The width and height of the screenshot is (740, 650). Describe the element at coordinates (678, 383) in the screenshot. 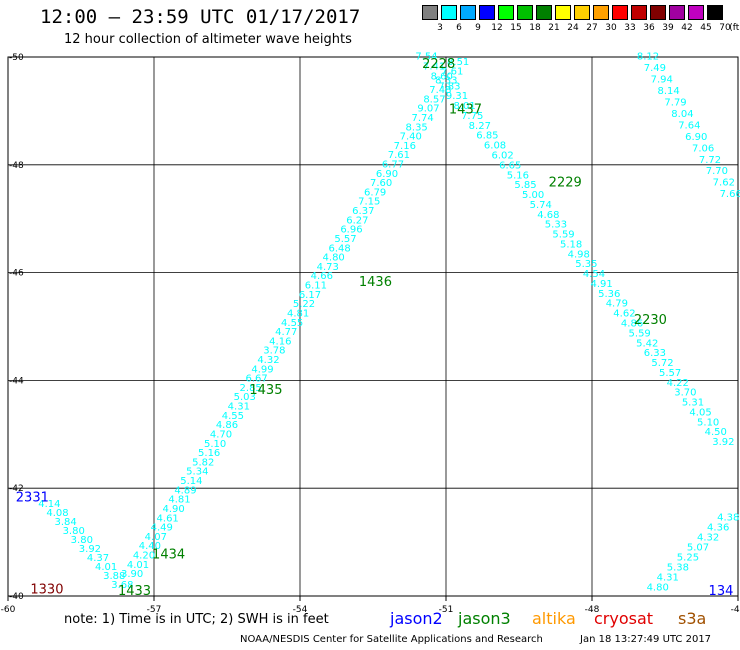

I see `wave-height-value: 4.22` at that location.